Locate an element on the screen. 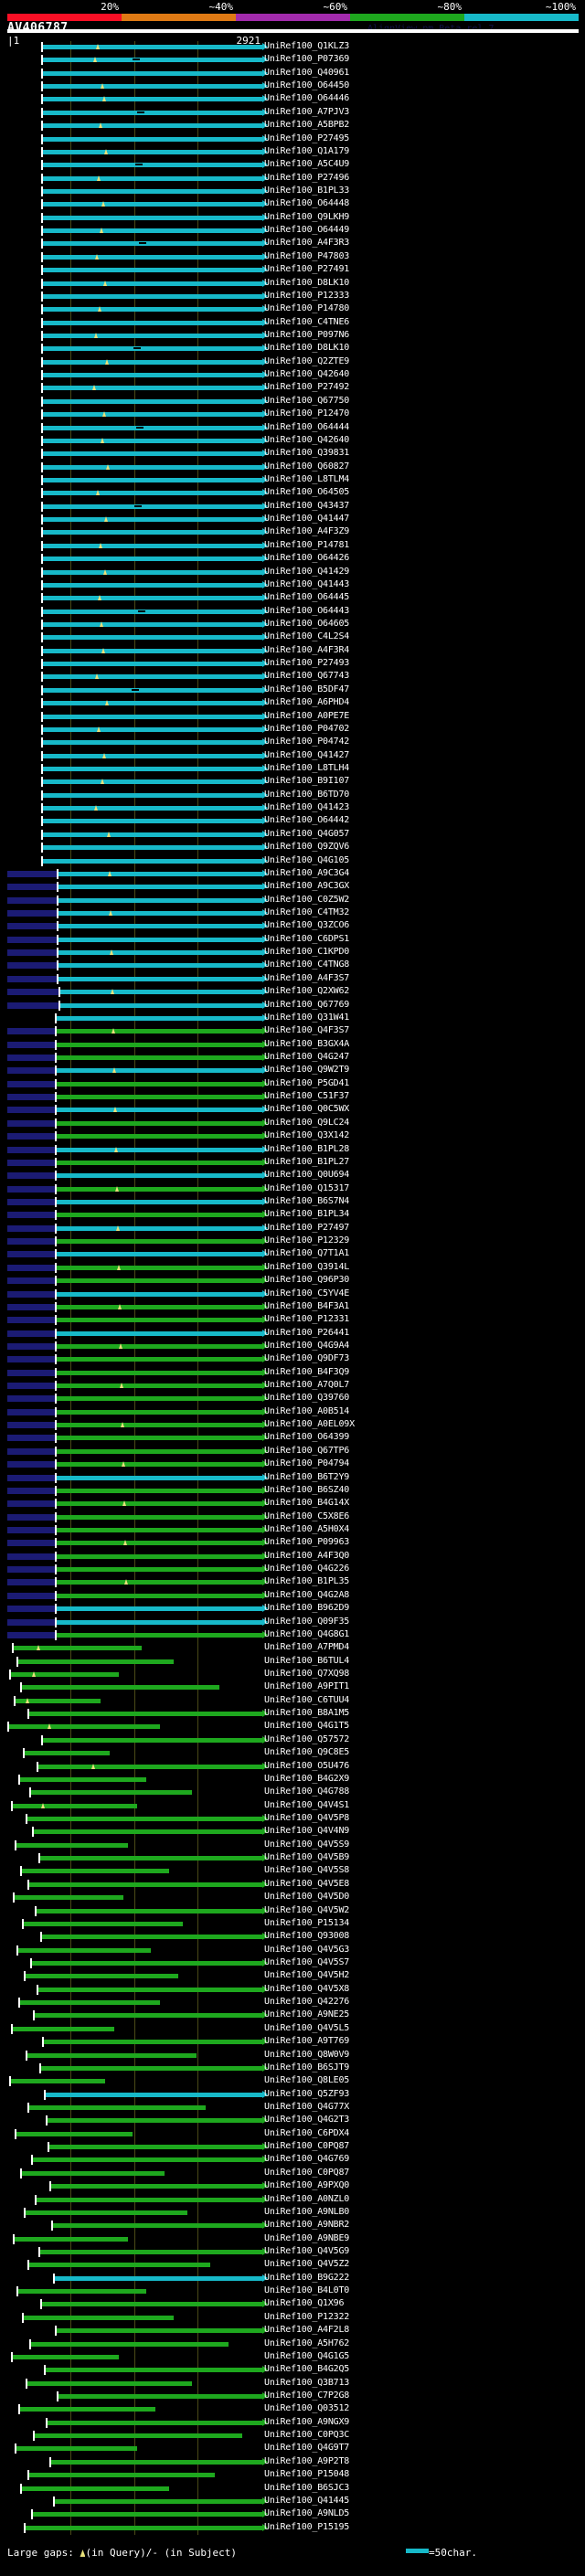 This screenshot has height=2576, width=585. hit-label: UniRef100_Q0U694 is located at coordinates (307, 1175).